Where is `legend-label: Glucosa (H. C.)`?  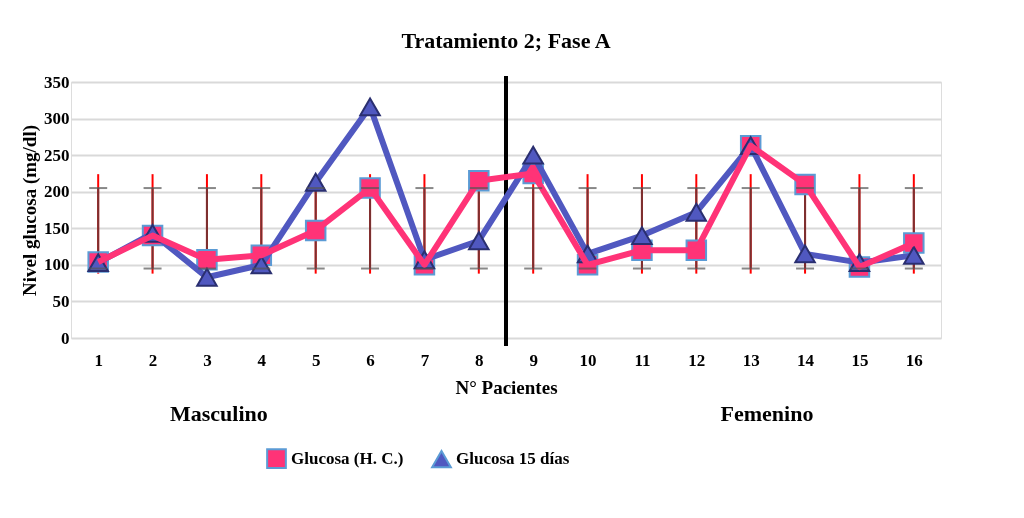
legend-label: Glucosa (H. C.) is located at coordinates (347, 458).